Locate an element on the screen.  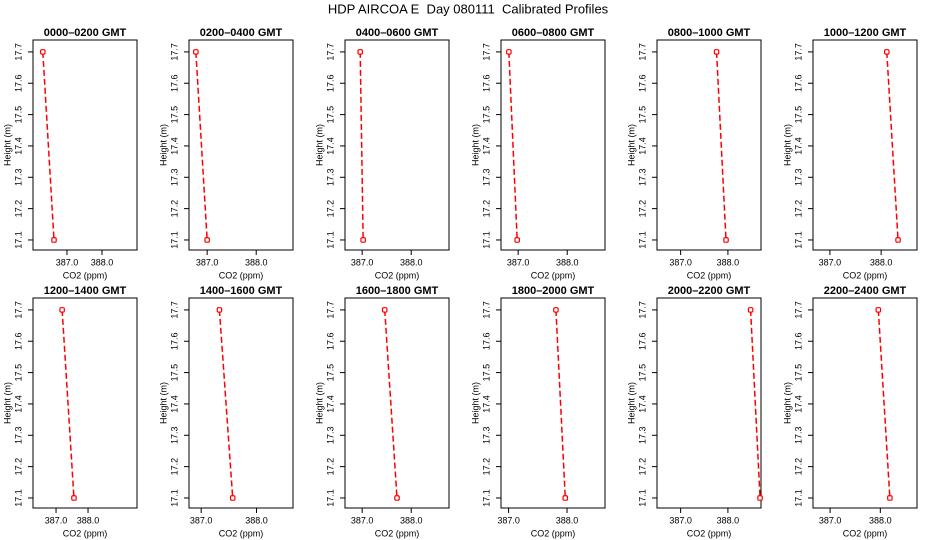
panel-title: 0200–0400 GMT is located at coordinates (241, 33).